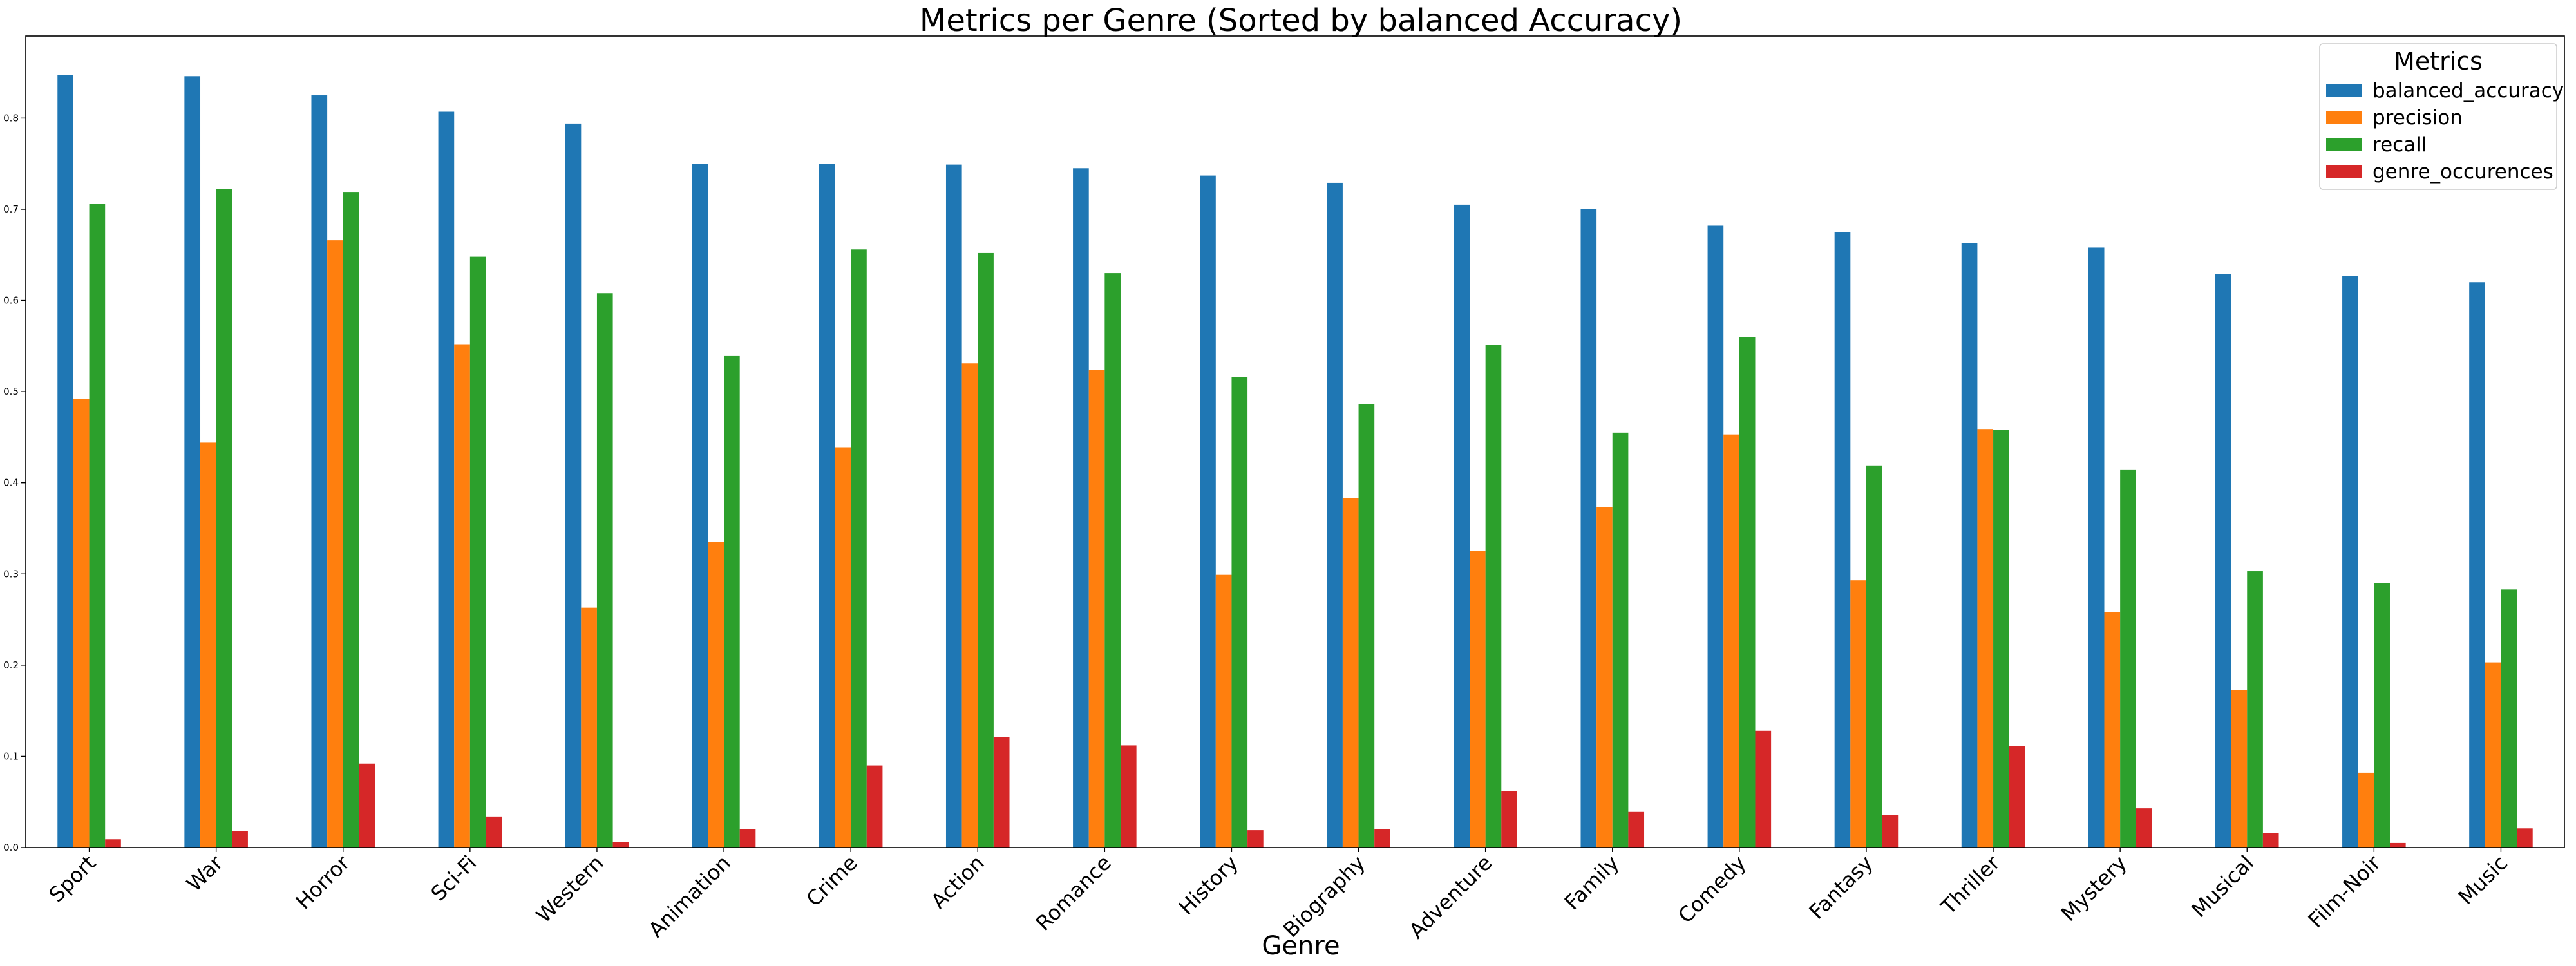 The height and width of the screenshot is (966, 2576). Describe the element at coordinates (1478, 699) in the screenshot. I see `bar-precision-adventure` at that location.